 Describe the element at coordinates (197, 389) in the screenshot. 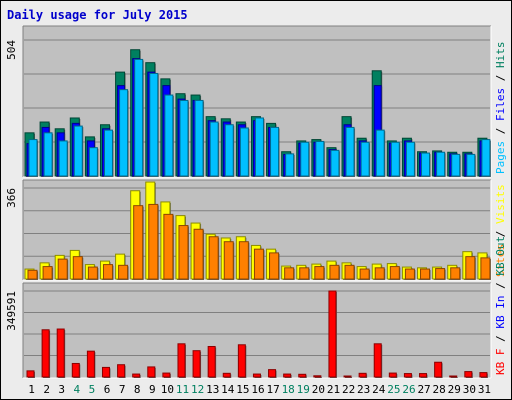

I see `x-tick-label: 12` at that location.